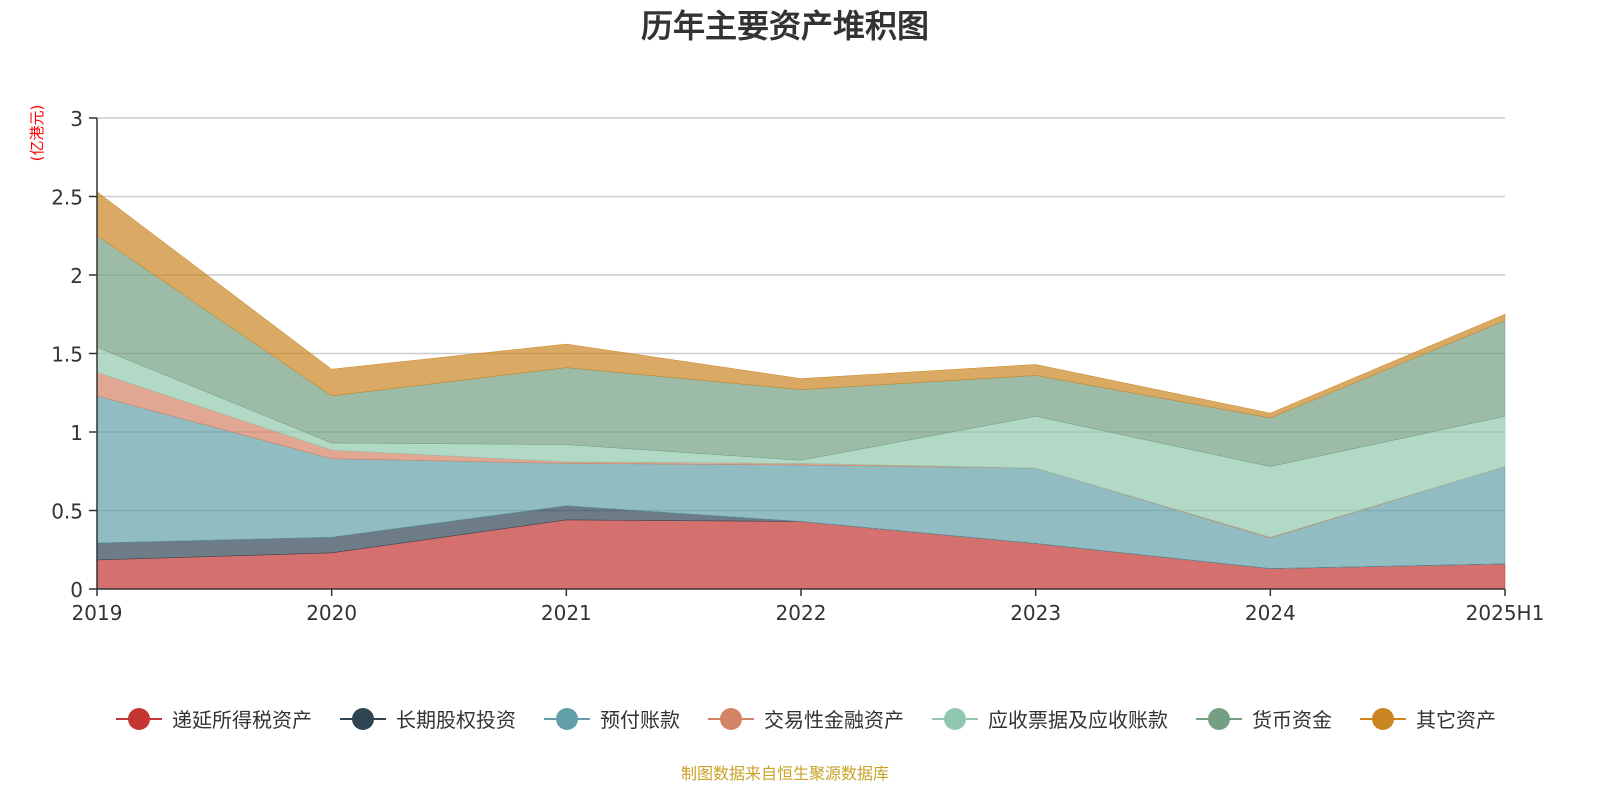 The height and width of the screenshot is (800, 1600). What do you see at coordinates (1035, 613) in the screenshot?
I see `x-tick-label: 2023` at bounding box center [1035, 613].